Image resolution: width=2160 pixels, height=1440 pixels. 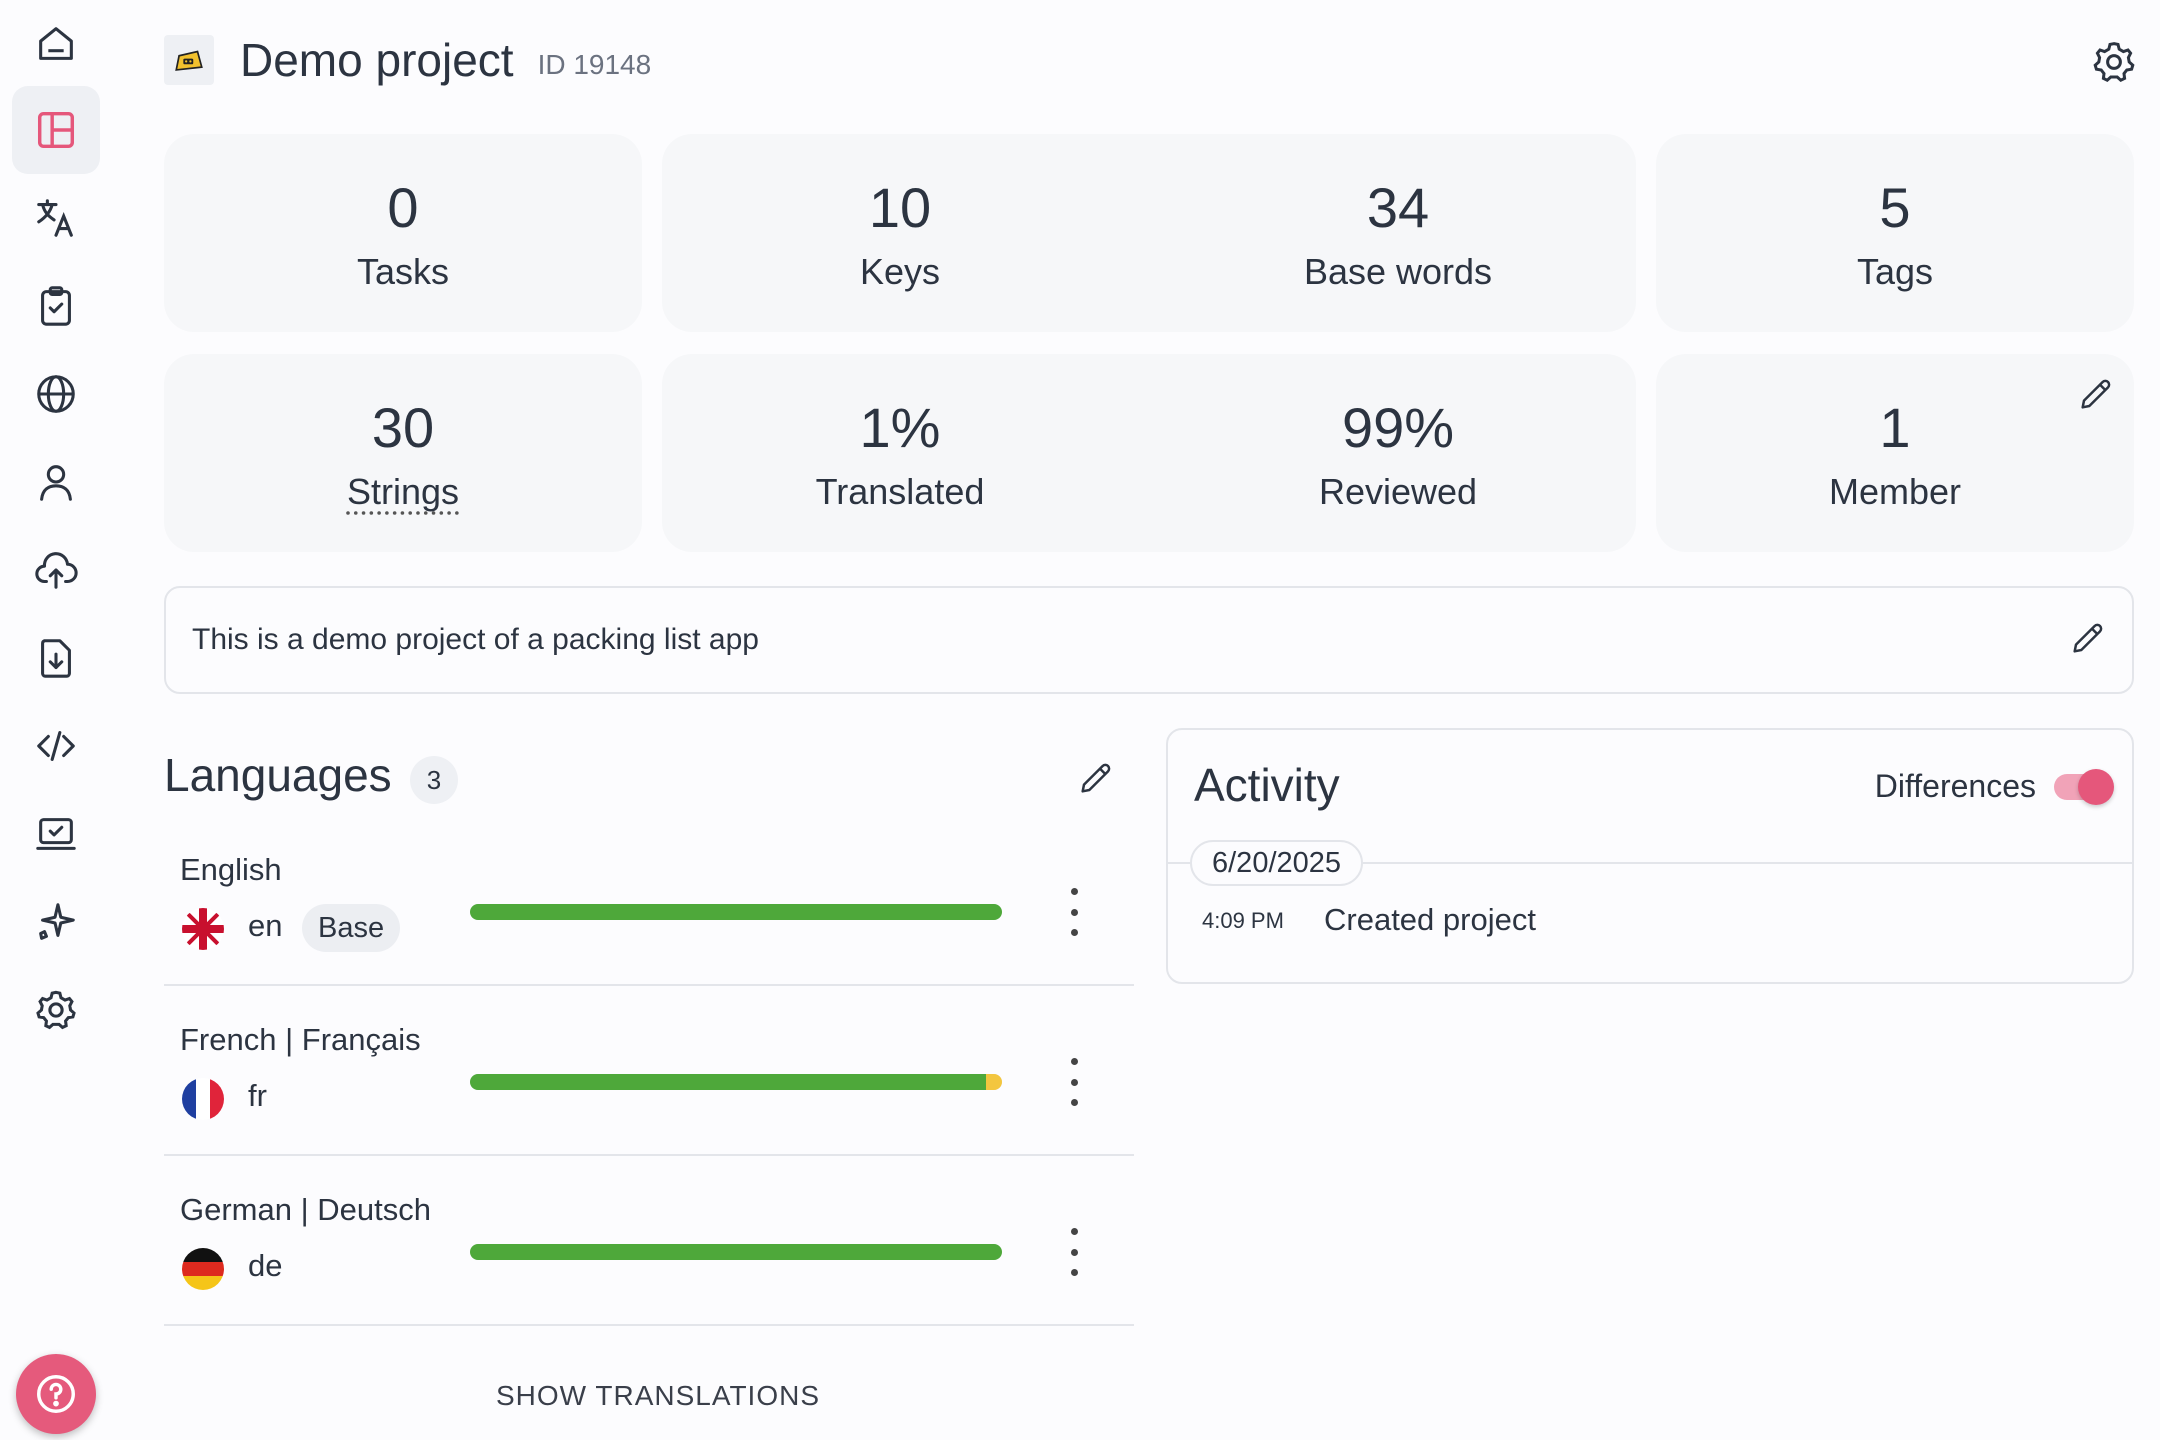 What do you see at coordinates (434, 780) in the screenshot?
I see `languages-count-badge: 3` at bounding box center [434, 780].